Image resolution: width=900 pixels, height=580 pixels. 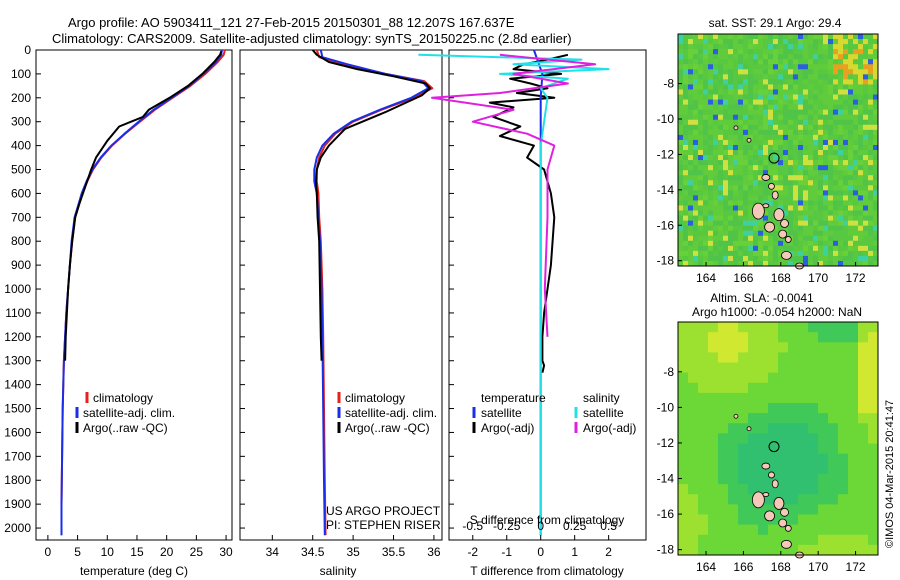 What do you see at coordinates (137, 552) in the screenshot?
I see `x-tick-label: 15` at bounding box center [137, 552].